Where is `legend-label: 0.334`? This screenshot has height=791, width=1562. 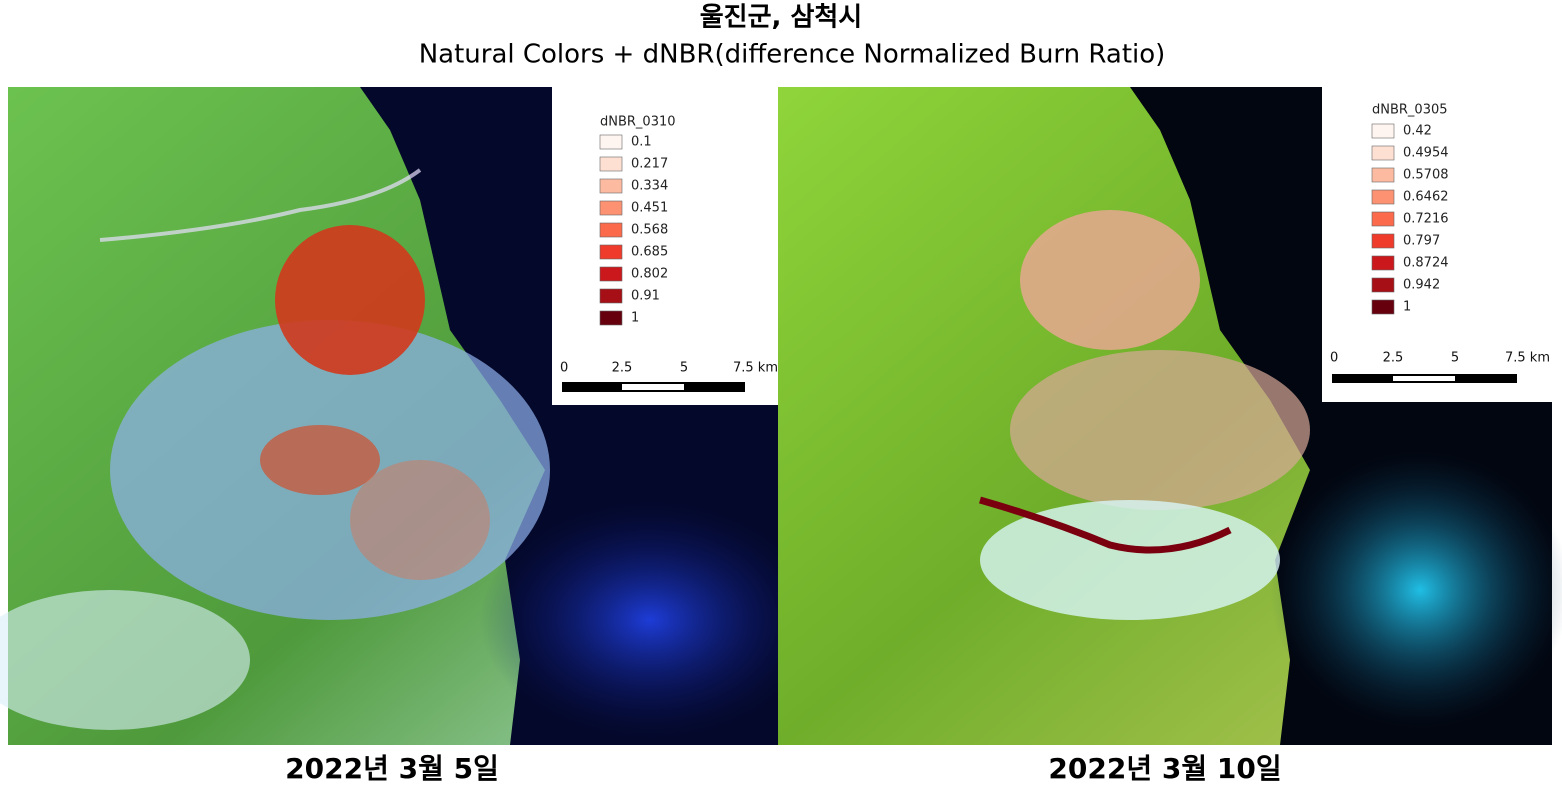
legend-label: 0.334 is located at coordinates (649, 186).